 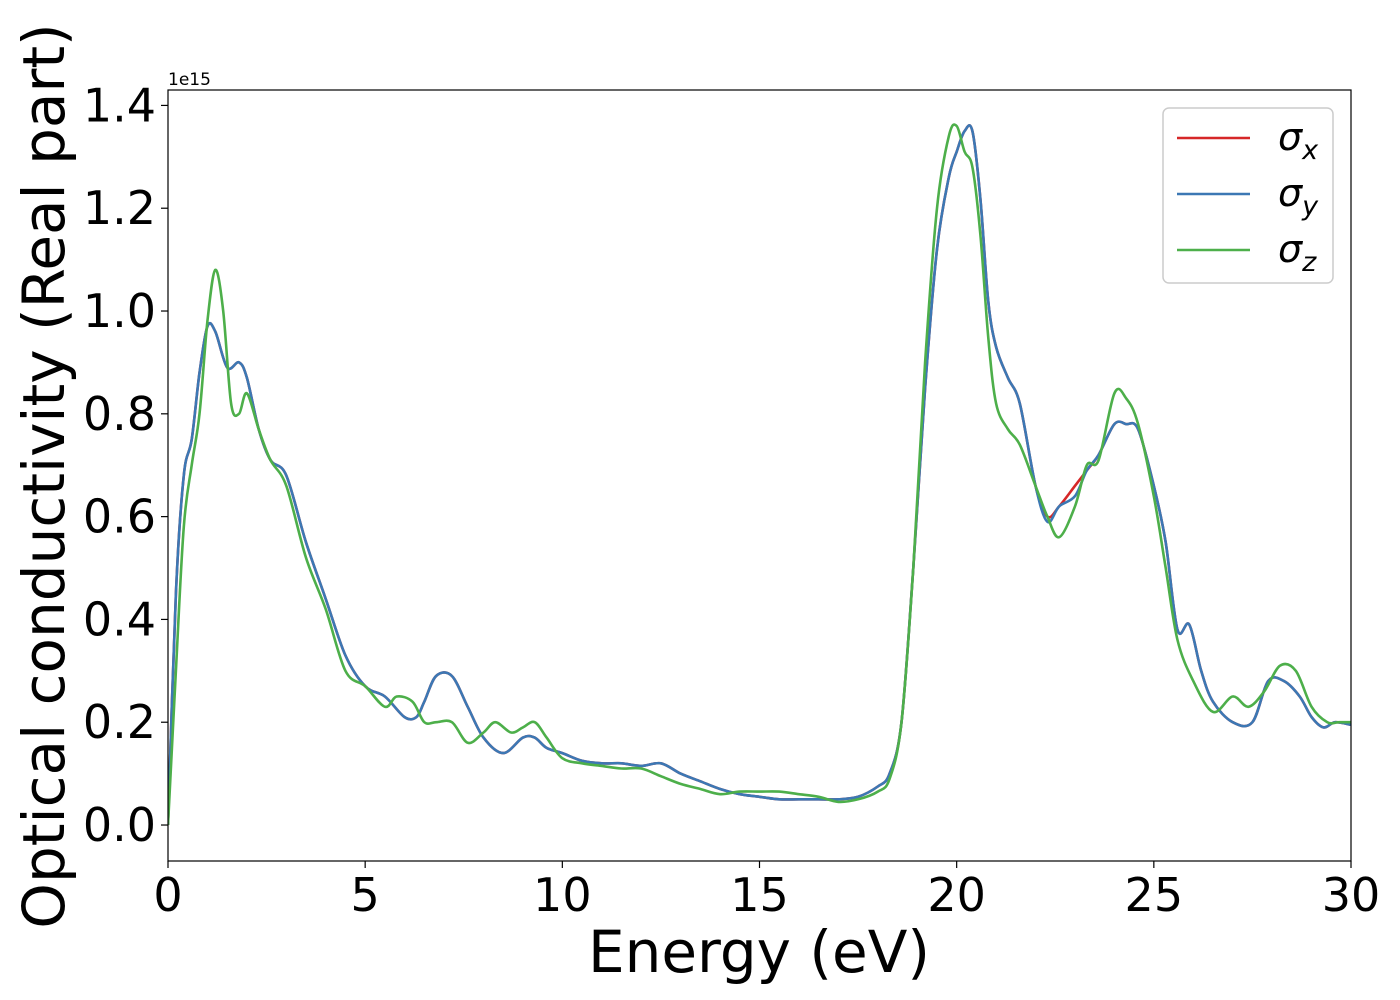 I want to click on x-tick-label: 5, so click(x=365, y=895).